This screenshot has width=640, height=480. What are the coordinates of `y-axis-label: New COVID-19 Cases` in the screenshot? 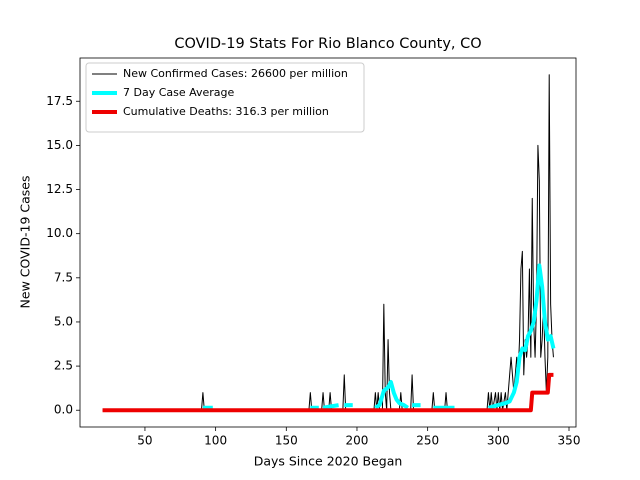 It's located at (25, 242).